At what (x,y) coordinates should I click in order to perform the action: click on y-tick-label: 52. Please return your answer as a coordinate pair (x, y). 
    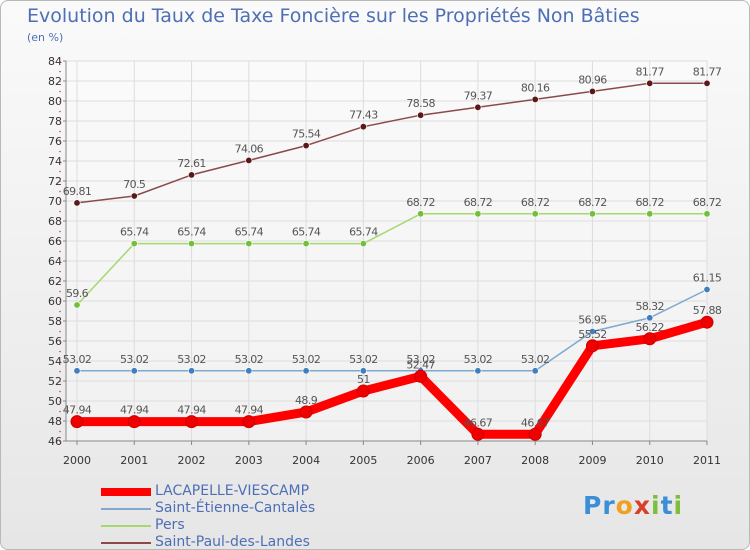
    Looking at the image, I should click on (55, 381).